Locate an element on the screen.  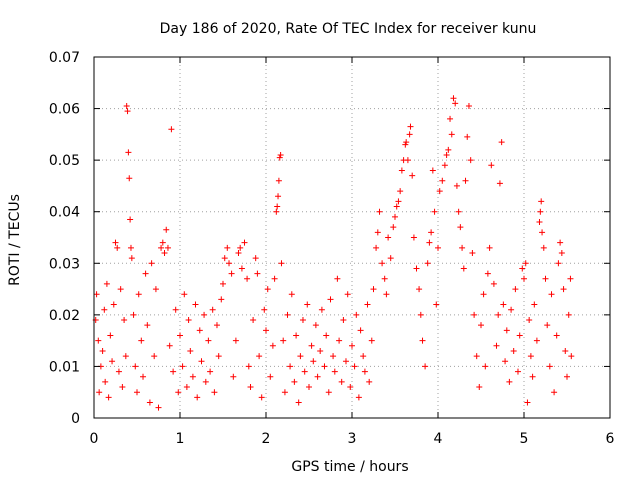
x-tick-label: 4 is located at coordinates (438, 439).